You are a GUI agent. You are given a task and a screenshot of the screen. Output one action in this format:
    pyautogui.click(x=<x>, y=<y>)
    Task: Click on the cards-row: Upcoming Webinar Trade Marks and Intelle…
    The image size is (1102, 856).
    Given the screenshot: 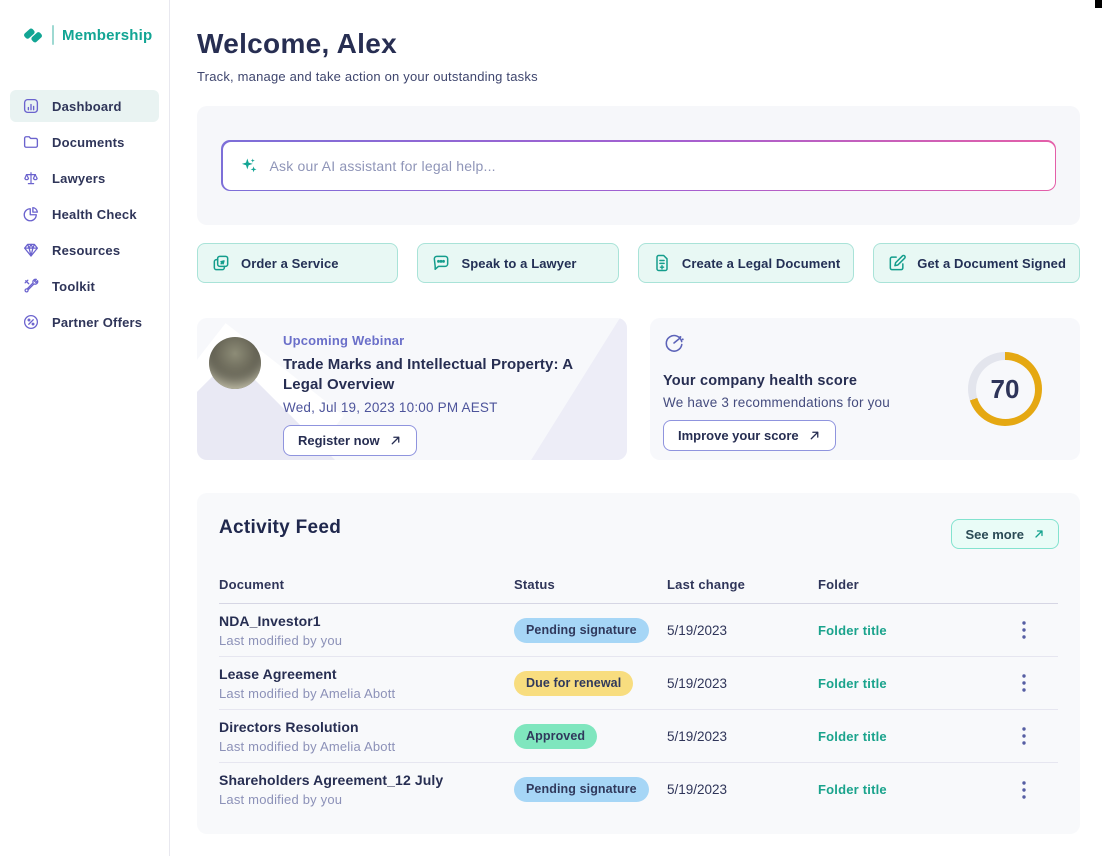 What is the action you would take?
    pyautogui.click(x=638, y=389)
    